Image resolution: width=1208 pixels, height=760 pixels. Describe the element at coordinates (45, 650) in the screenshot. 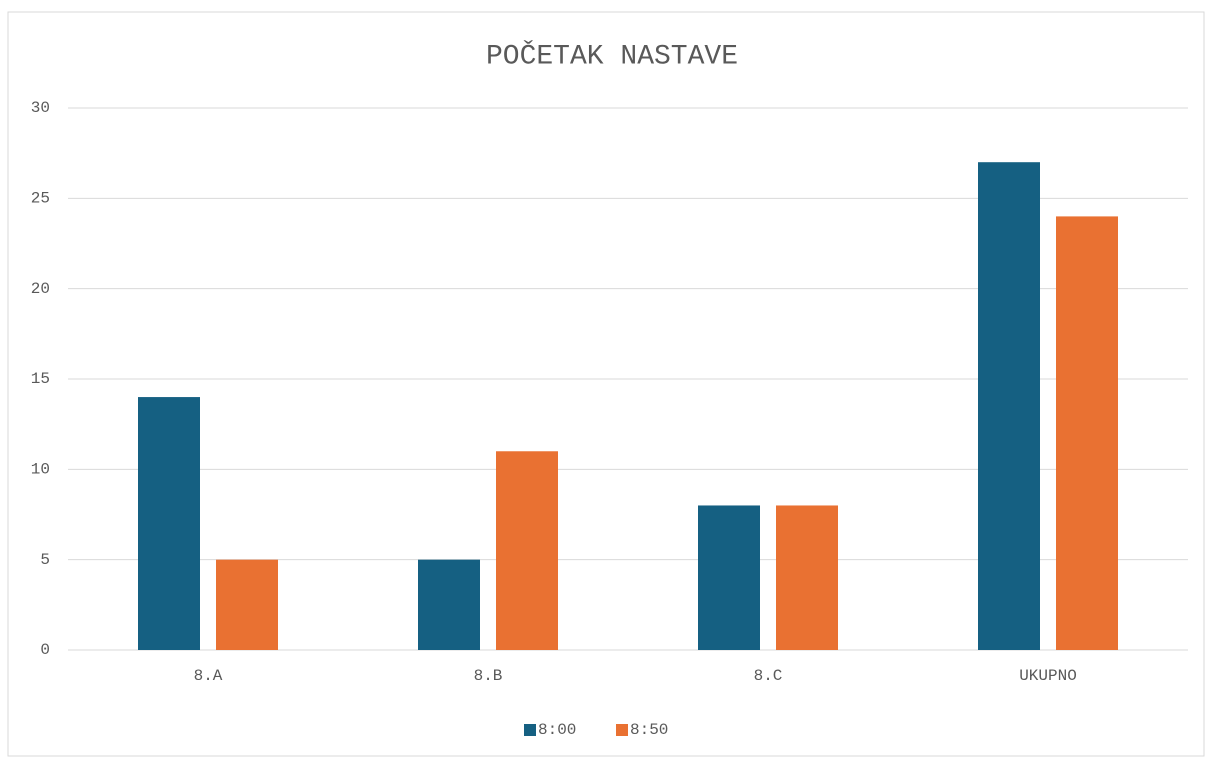

I see `y-tick-label: 0` at that location.